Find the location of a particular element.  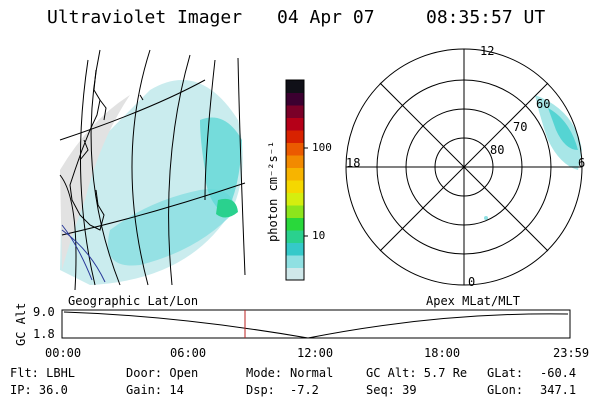

emission-spot is located at coordinates (227, 208).